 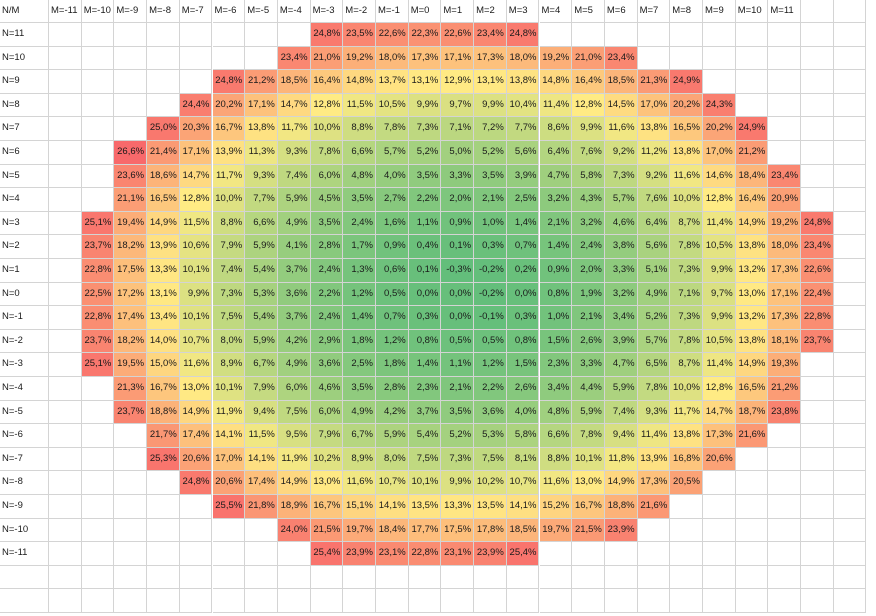 I want to click on column-header-cell: M=-1, so click(x=392, y=11).